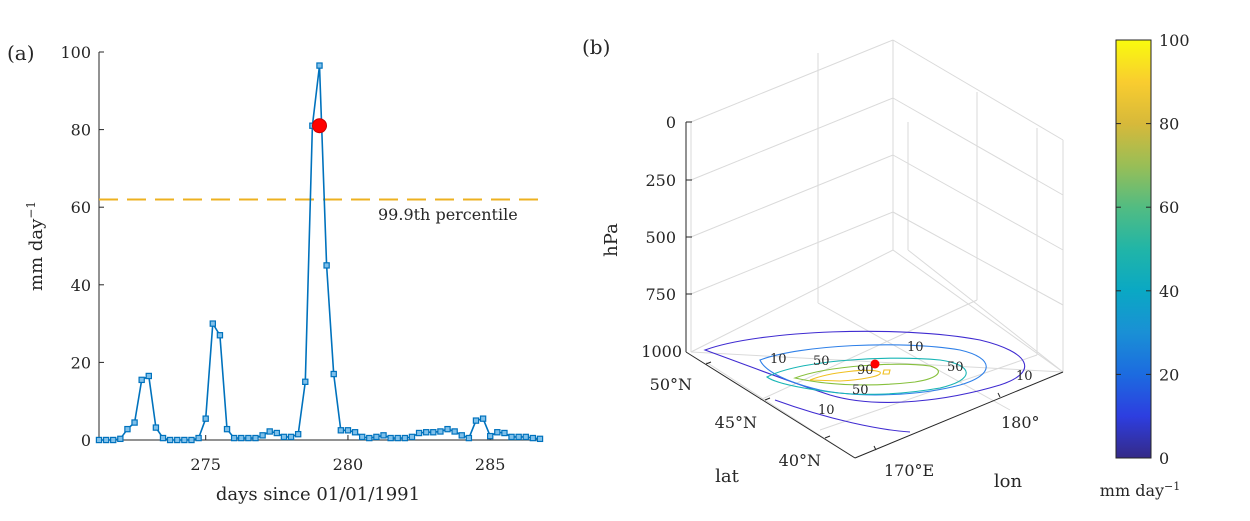  Describe the element at coordinates (1169, 124) in the screenshot. I see `colorbar-tick-label: 80` at that location.